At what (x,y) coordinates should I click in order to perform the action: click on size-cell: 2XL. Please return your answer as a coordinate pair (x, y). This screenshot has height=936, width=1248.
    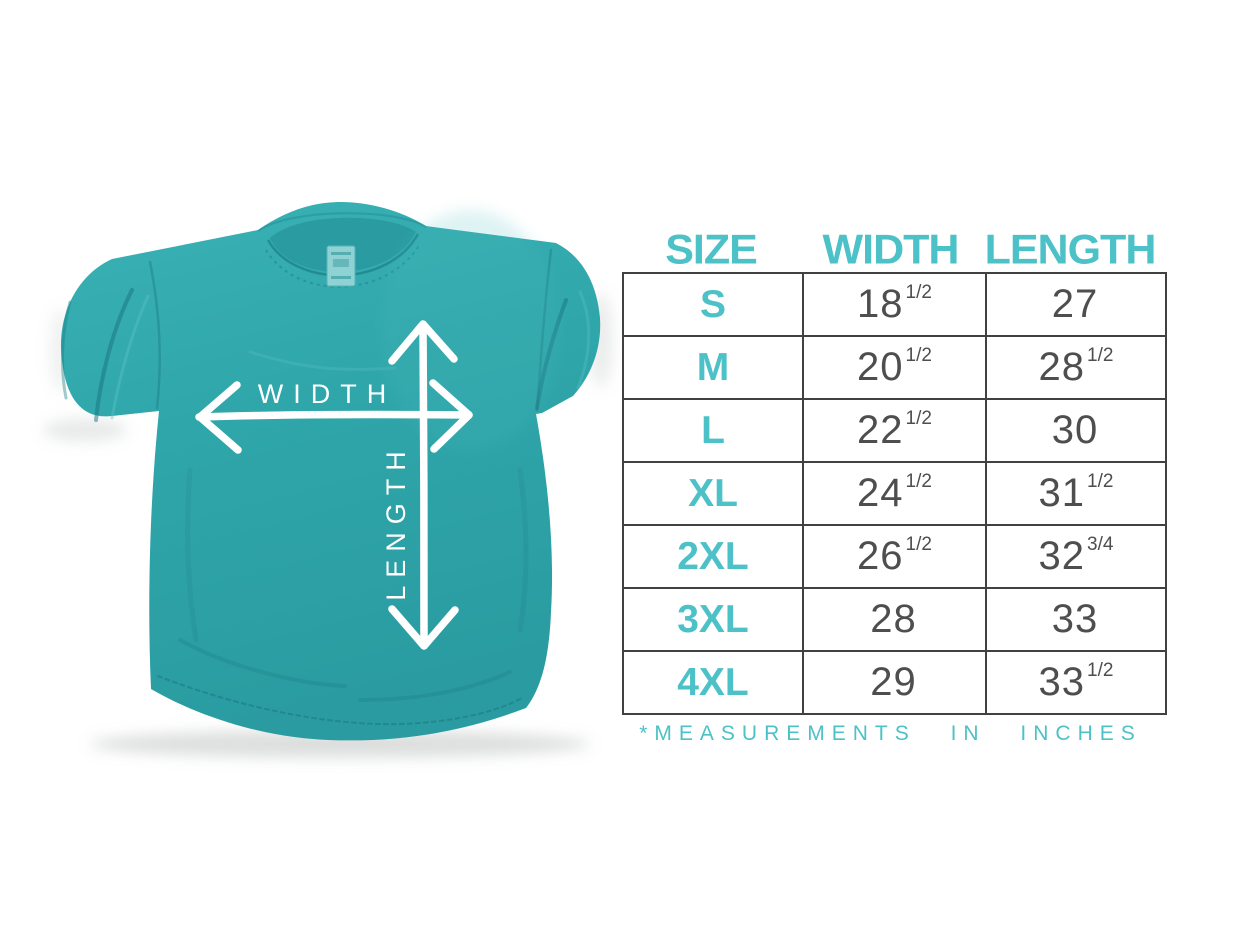
    Looking at the image, I should click on (713, 556).